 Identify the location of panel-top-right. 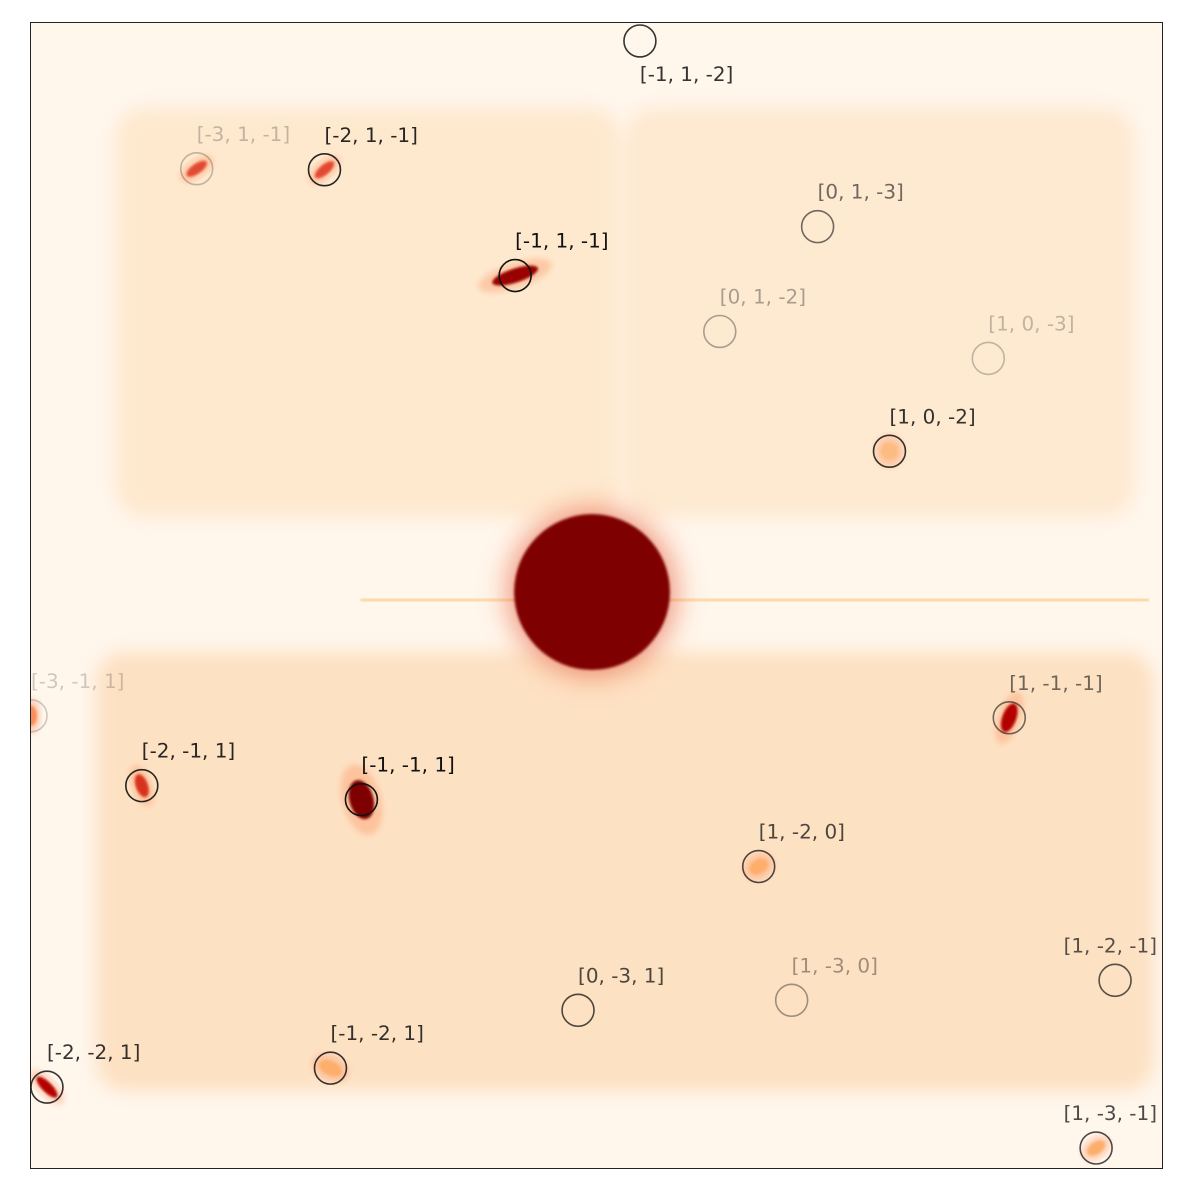
(879, 312).